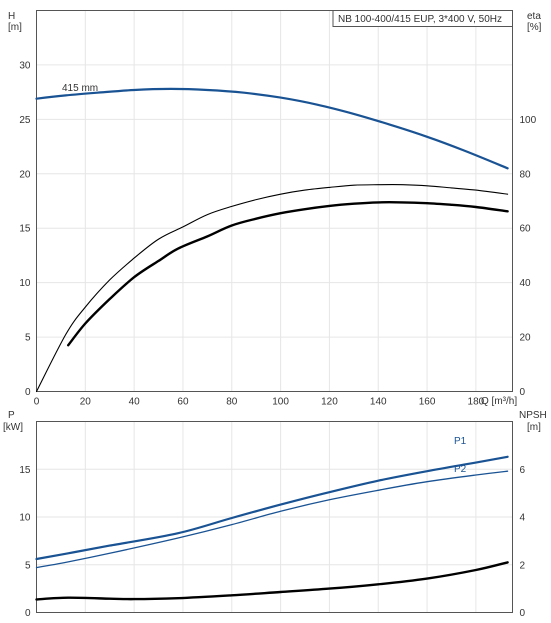  I want to click on power-axis-label: P, so click(11, 415).